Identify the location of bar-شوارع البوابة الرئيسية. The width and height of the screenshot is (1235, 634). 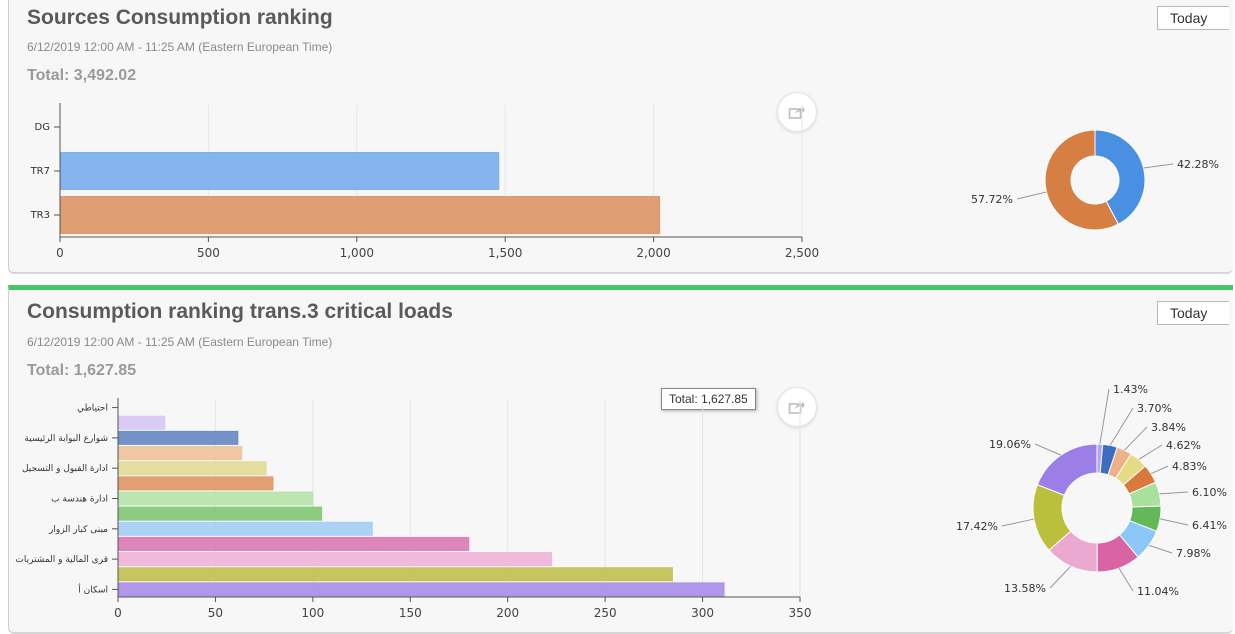
(178, 437).